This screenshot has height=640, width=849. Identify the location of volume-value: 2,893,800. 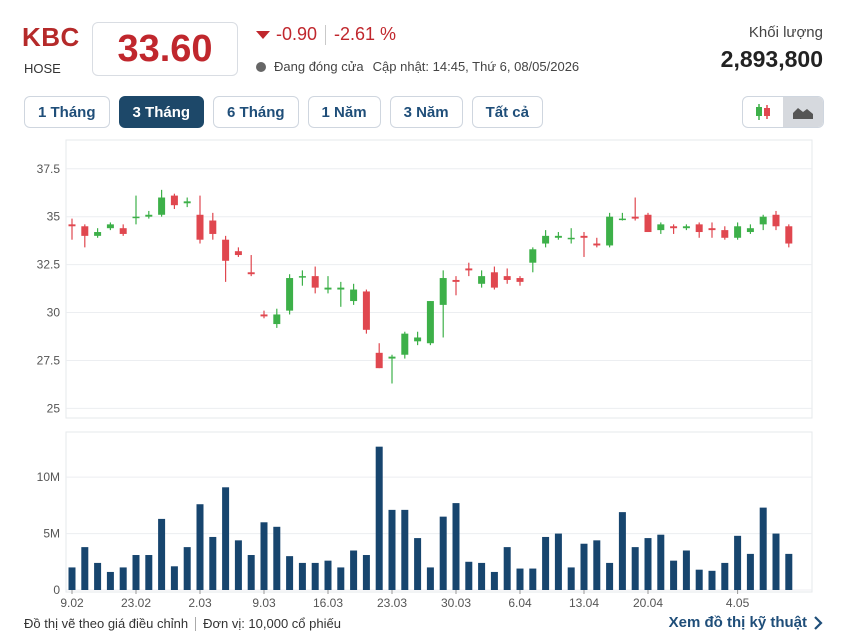
(771, 59).